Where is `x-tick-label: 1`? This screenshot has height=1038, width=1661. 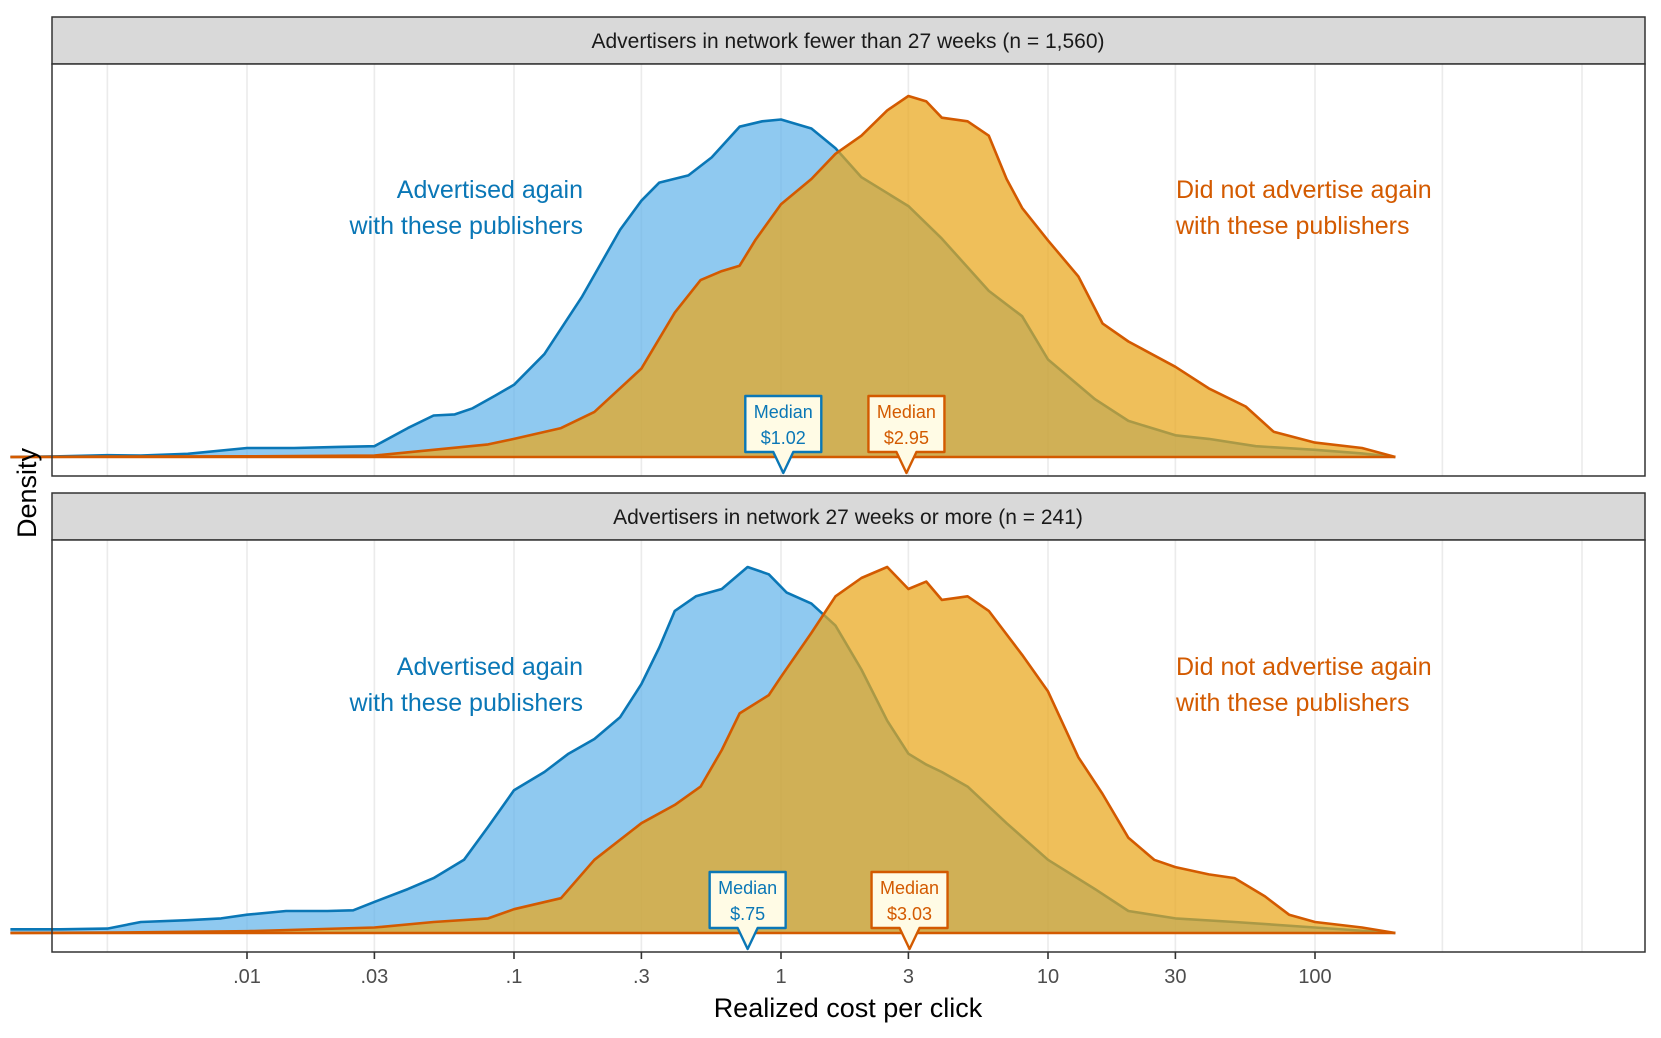 x-tick-label: 1 is located at coordinates (780, 977).